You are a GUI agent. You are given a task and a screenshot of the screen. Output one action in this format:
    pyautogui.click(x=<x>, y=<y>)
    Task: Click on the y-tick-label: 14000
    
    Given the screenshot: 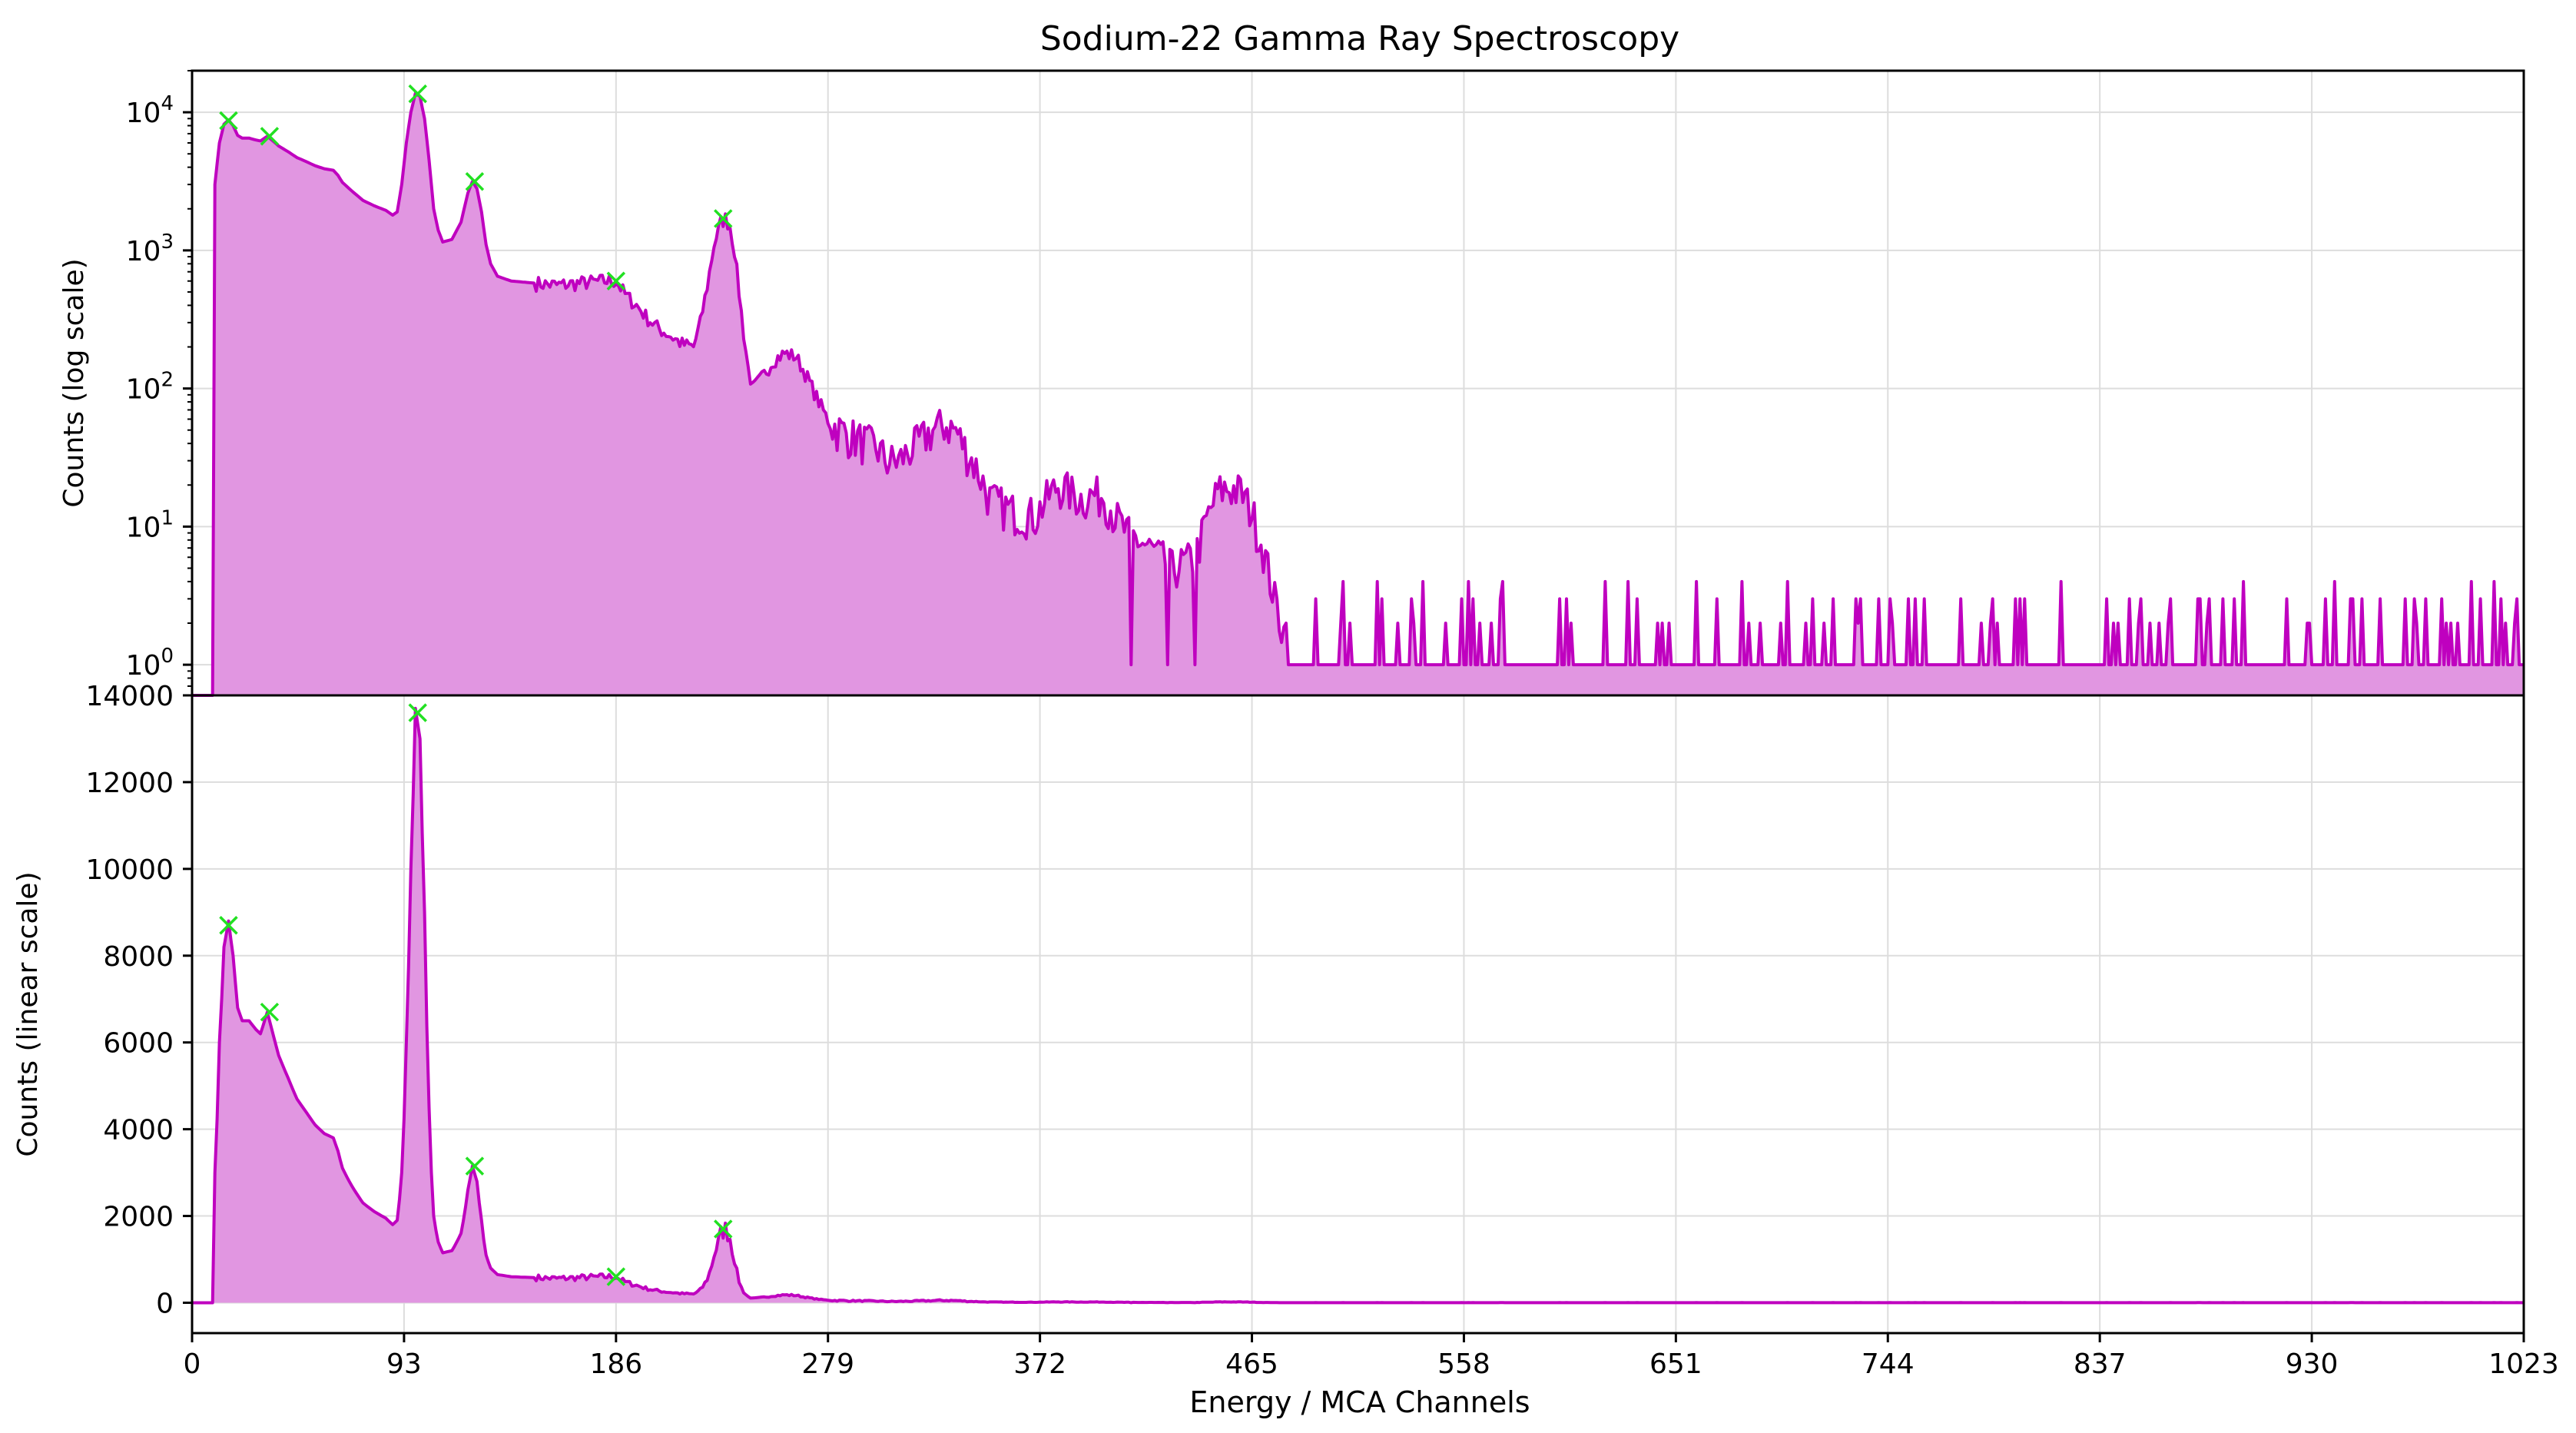 What is the action you would take?
    pyautogui.click(x=129, y=696)
    